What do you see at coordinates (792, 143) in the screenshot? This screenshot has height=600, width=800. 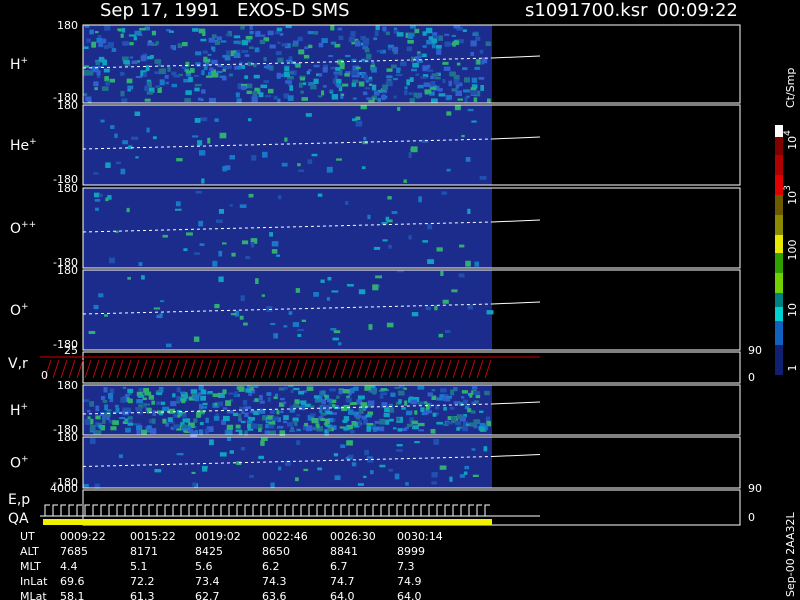 I see `colorbar-tick-label-base: 10` at bounding box center [792, 143].